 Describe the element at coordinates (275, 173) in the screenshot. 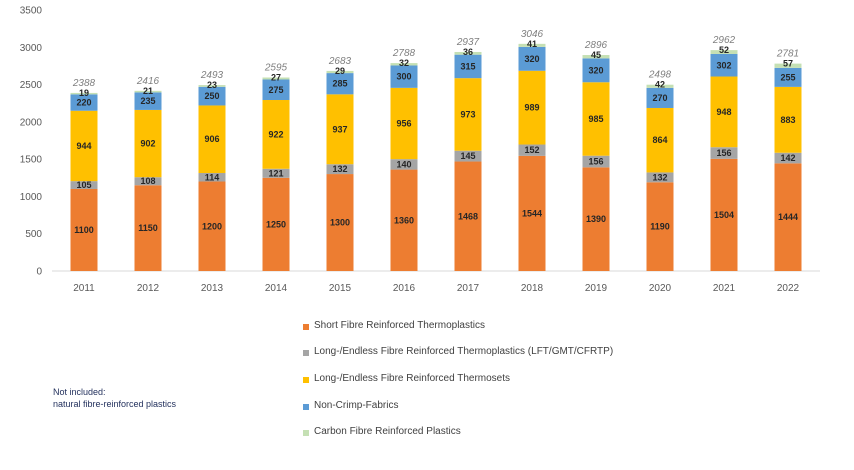

I see `data-label: 121` at that location.